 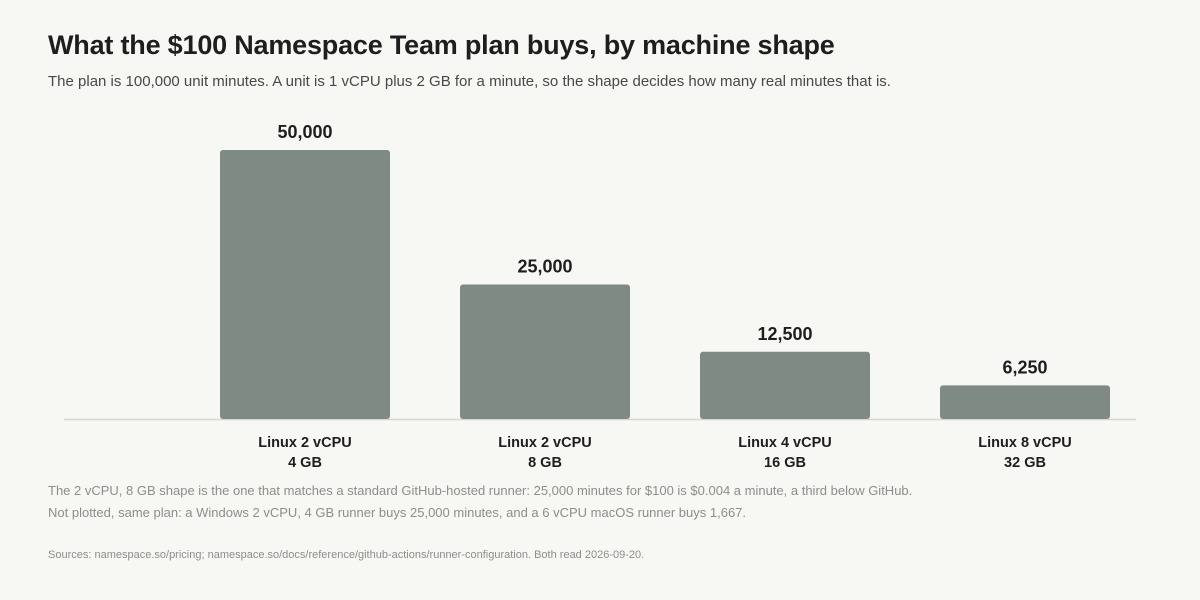 What do you see at coordinates (304, 443) in the screenshot?
I see `x-tick-label-1-line-1: Linux 2 vCPU` at bounding box center [304, 443].